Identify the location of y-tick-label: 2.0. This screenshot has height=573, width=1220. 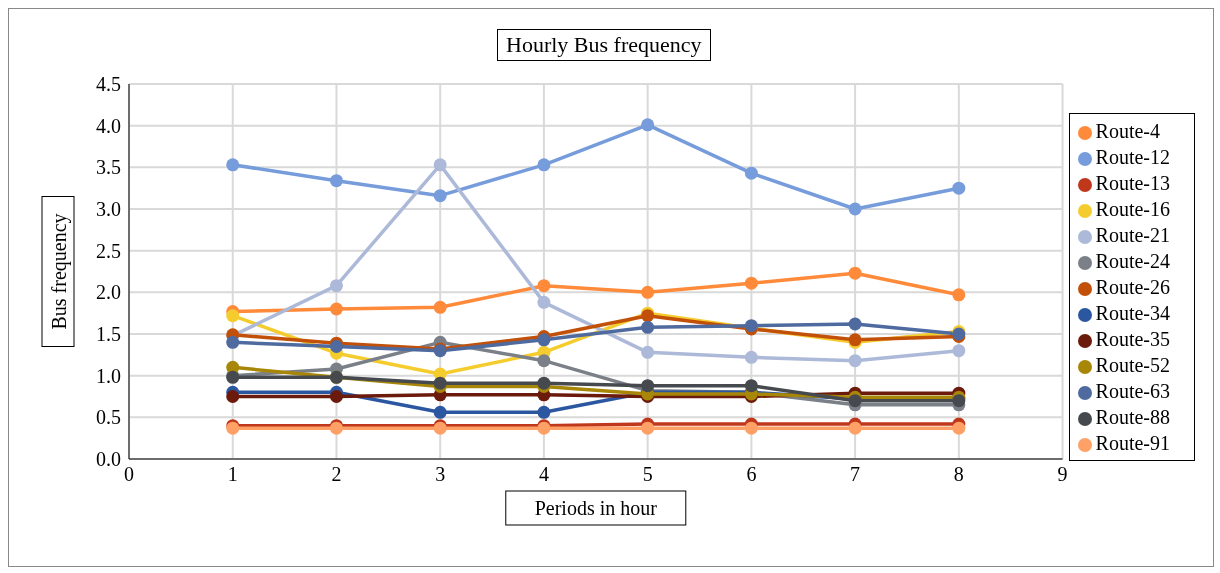
(108, 292).